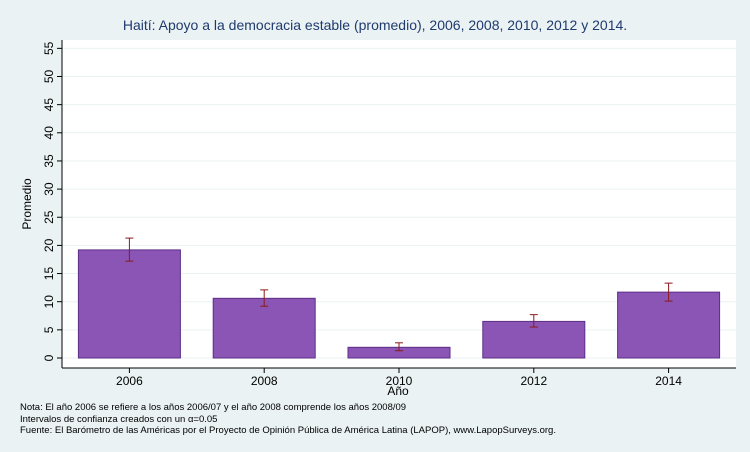 The width and height of the screenshot is (750, 452). What do you see at coordinates (49, 217) in the screenshot?
I see `y-tick-label: 25` at bounding box center [49, 217].